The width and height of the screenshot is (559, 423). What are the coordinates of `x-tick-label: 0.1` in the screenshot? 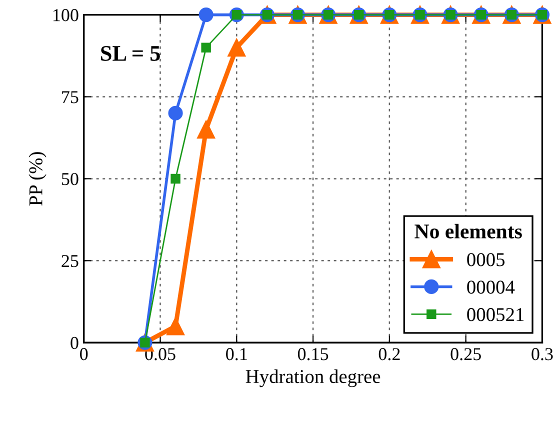 It's located at (236, 354).